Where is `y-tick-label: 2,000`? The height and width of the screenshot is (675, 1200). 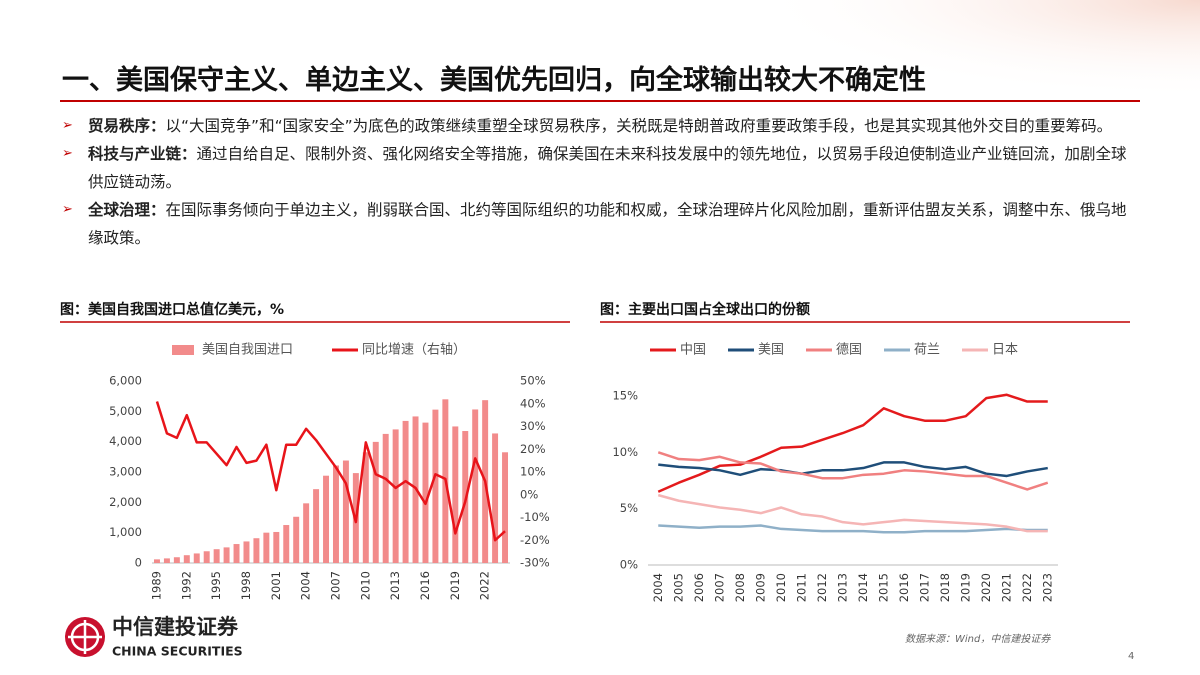 y-tick-label: 2,000 is located at coordinates (125, 502).